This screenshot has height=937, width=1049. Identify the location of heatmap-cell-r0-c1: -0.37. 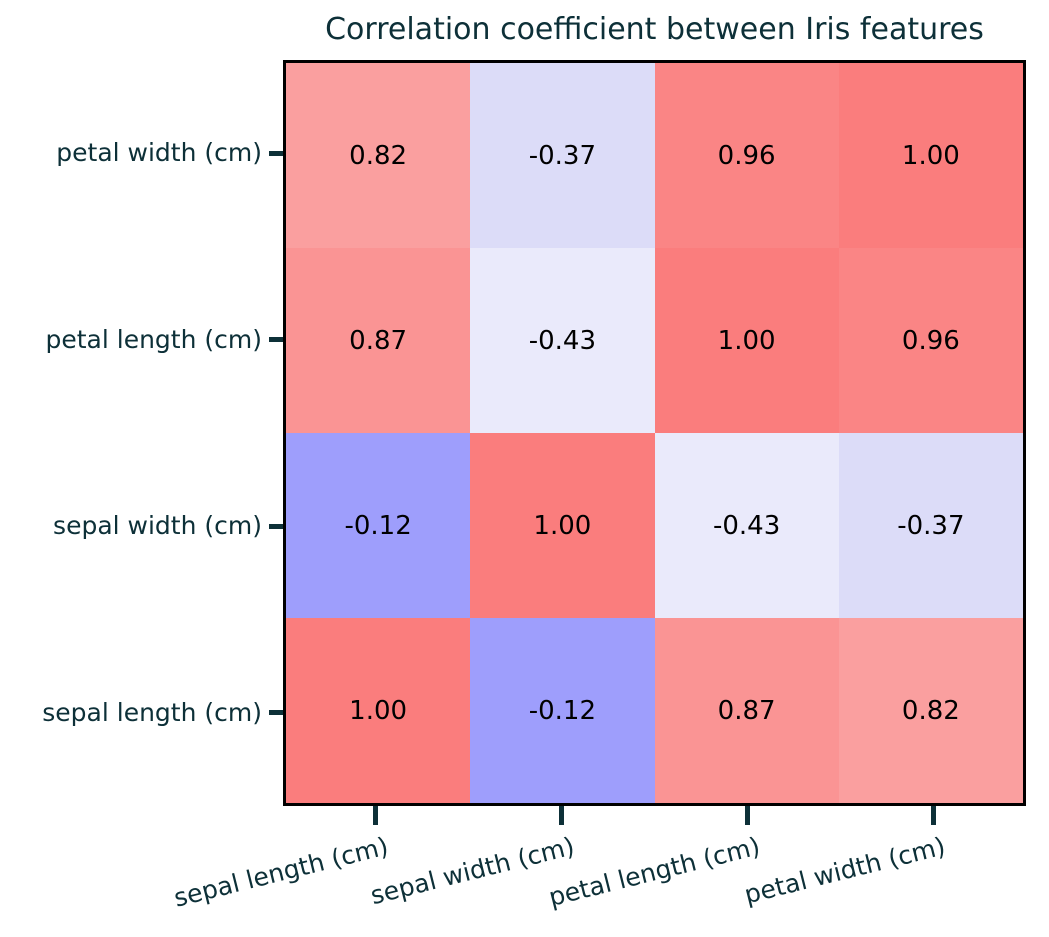
(562, 155).